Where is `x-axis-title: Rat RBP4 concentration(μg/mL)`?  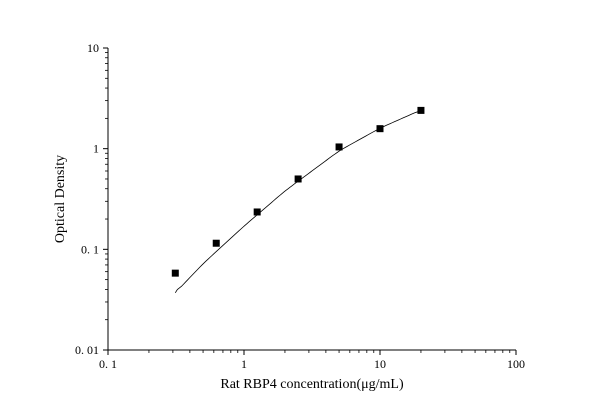
x-axis-title: Rat RBP4 concentration(μg/mL) is located at coordinates (312, 384).